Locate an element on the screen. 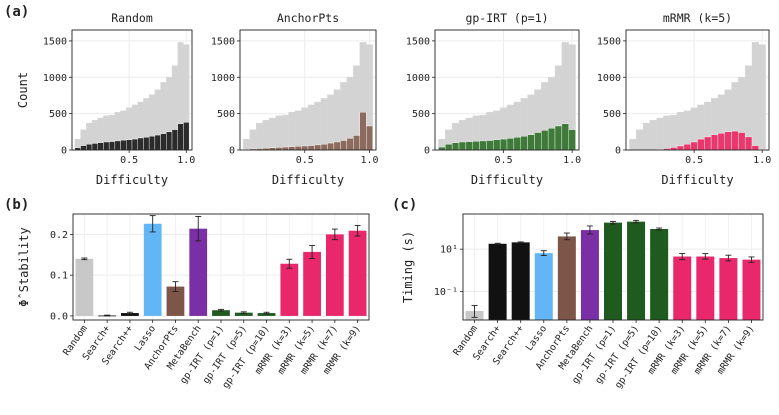  y-tick-label: 1000 is located at coordinates (418, 78).